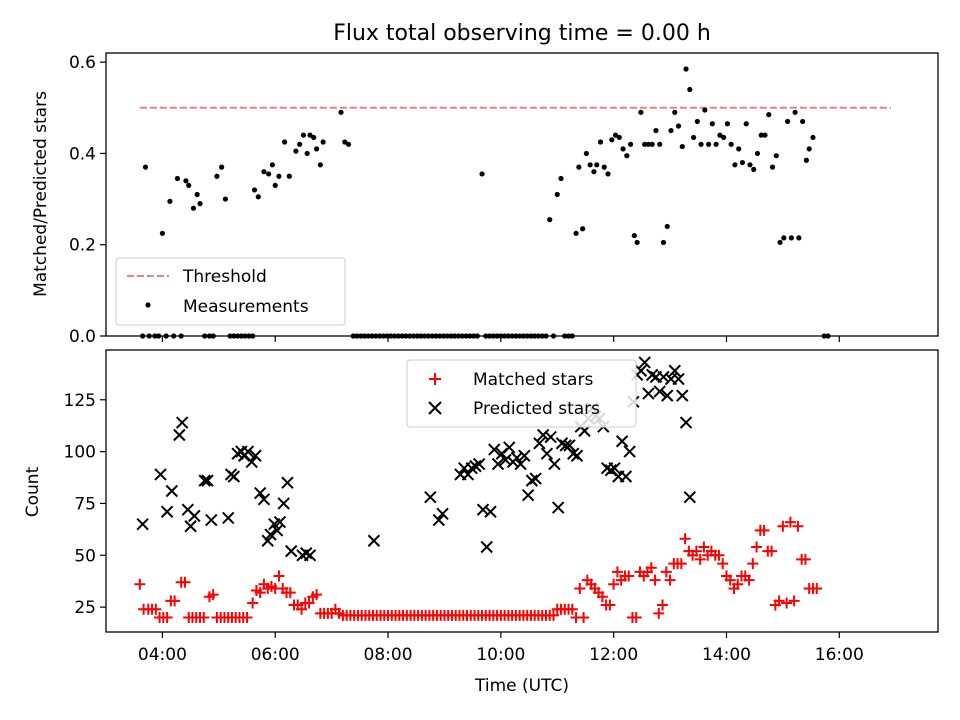 The height and width of the screenshot is (720, 960). I want to click on legend-threshold-label: Threshold, so click(224, 277).